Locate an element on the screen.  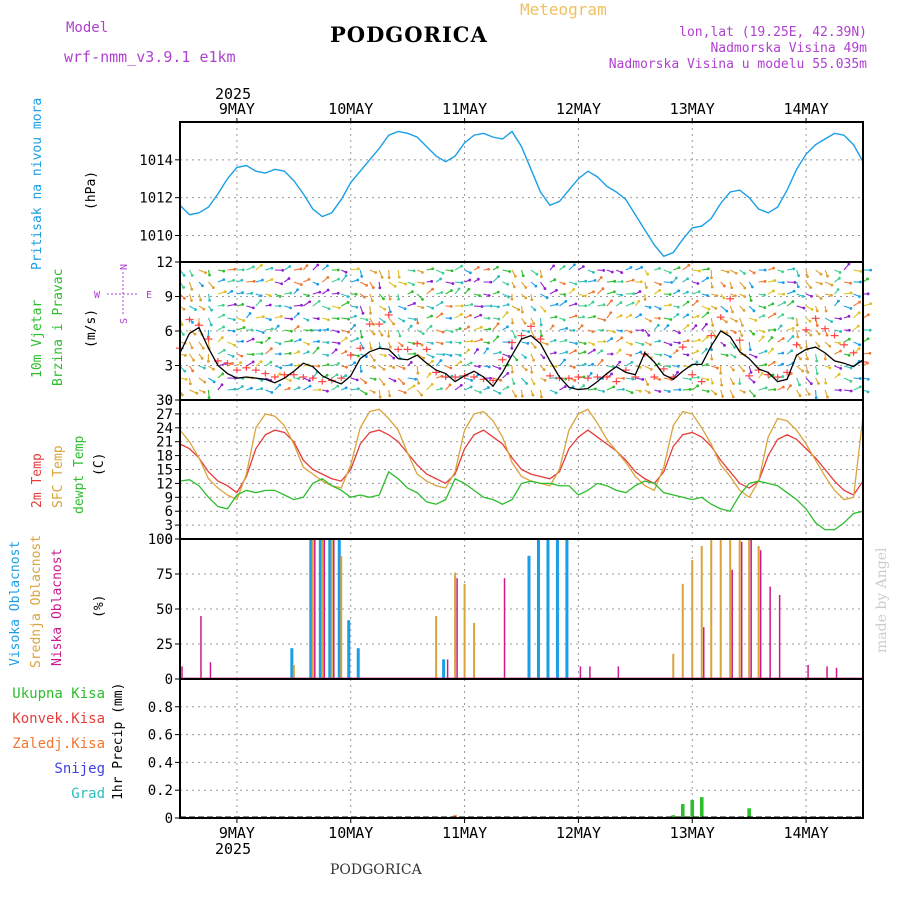
ytick-label-temperature-6: 18 is located at coordinates (164, 457).